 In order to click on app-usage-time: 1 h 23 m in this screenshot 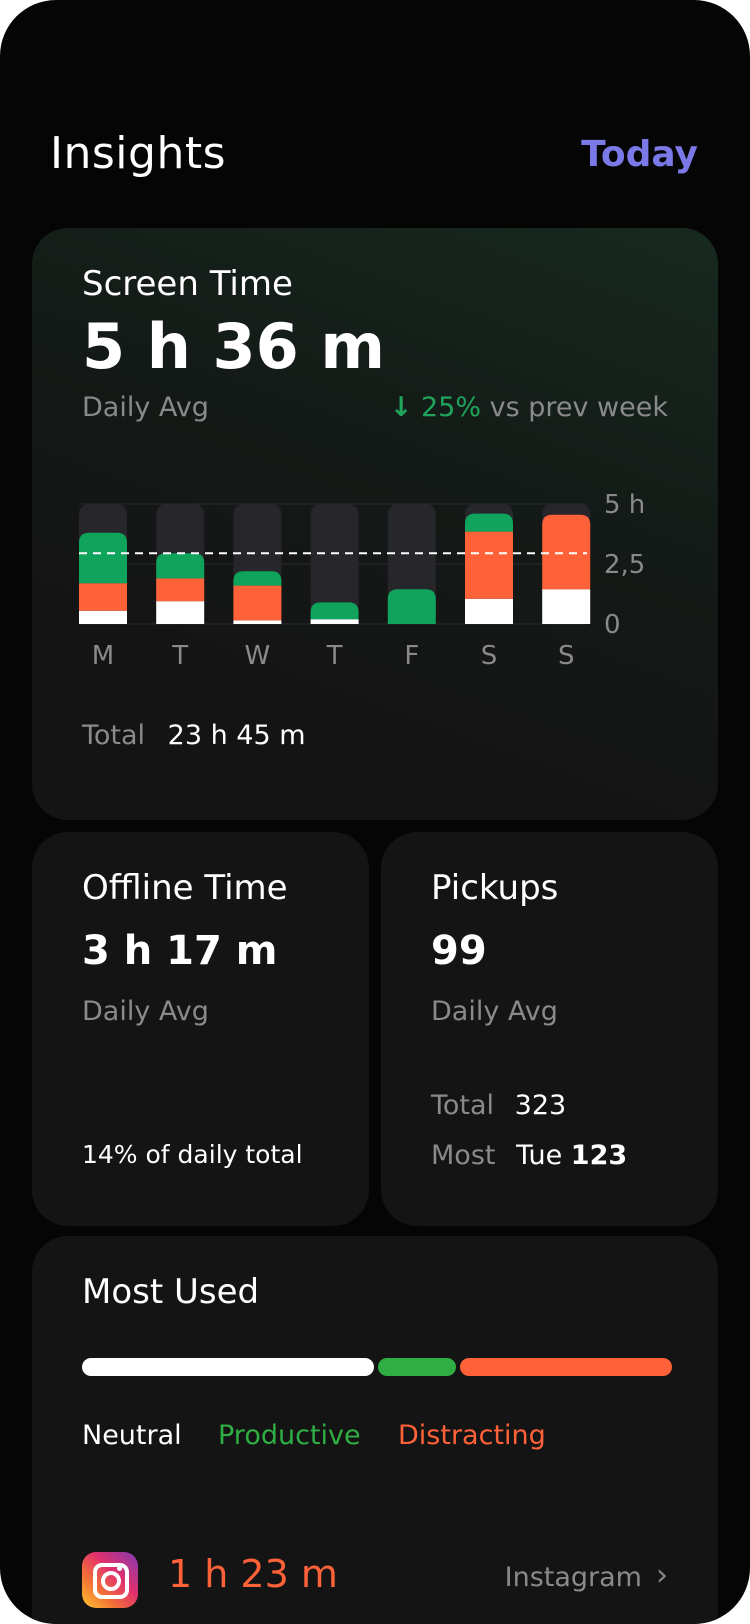, I will do `click(253, 1574)`.